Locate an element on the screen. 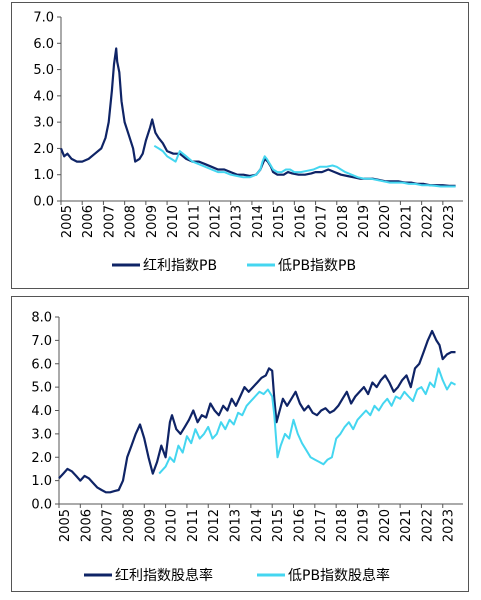 The image size is (481, 600). legend-label-1: 红利指数股息率 is located at coordinates (164, 575).